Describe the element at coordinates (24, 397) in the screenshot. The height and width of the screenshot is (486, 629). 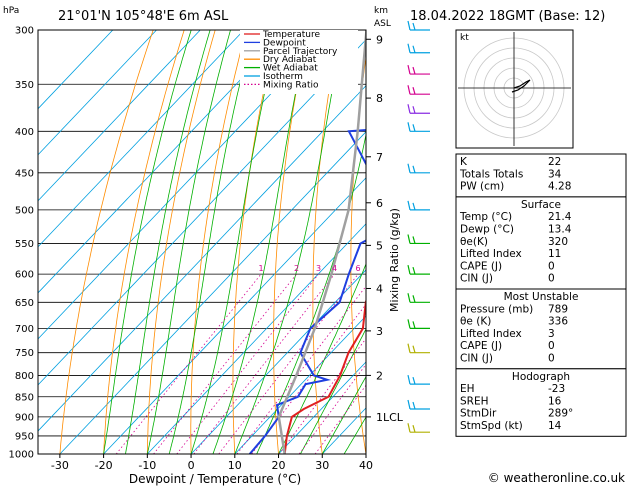
I see `pressure-tick-label: 850` at that location.